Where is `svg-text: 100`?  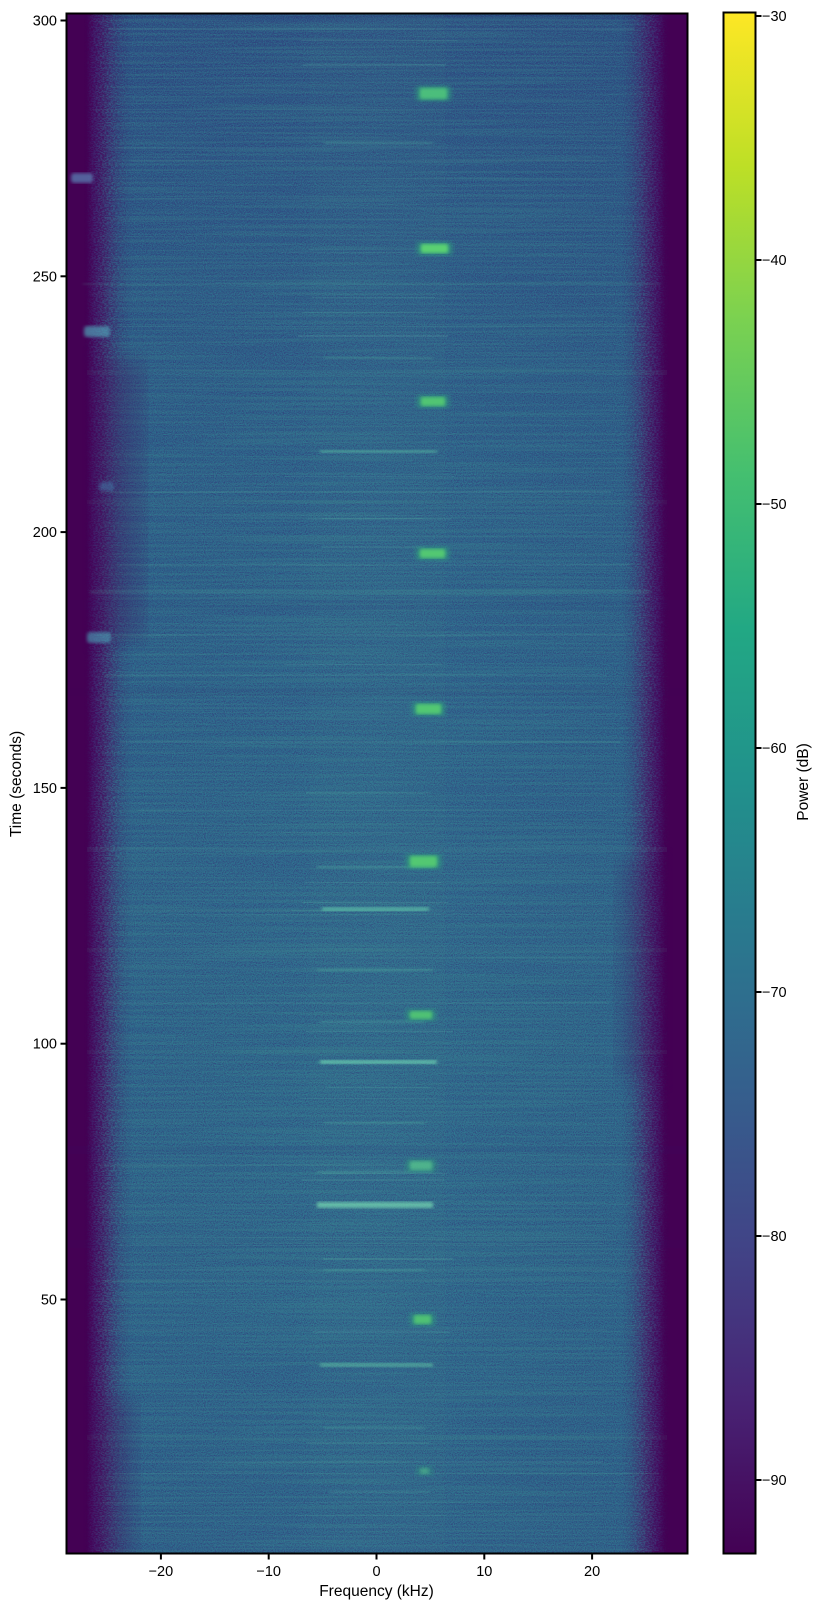
svg-text: 100 is located at coordinates (45, 1045).